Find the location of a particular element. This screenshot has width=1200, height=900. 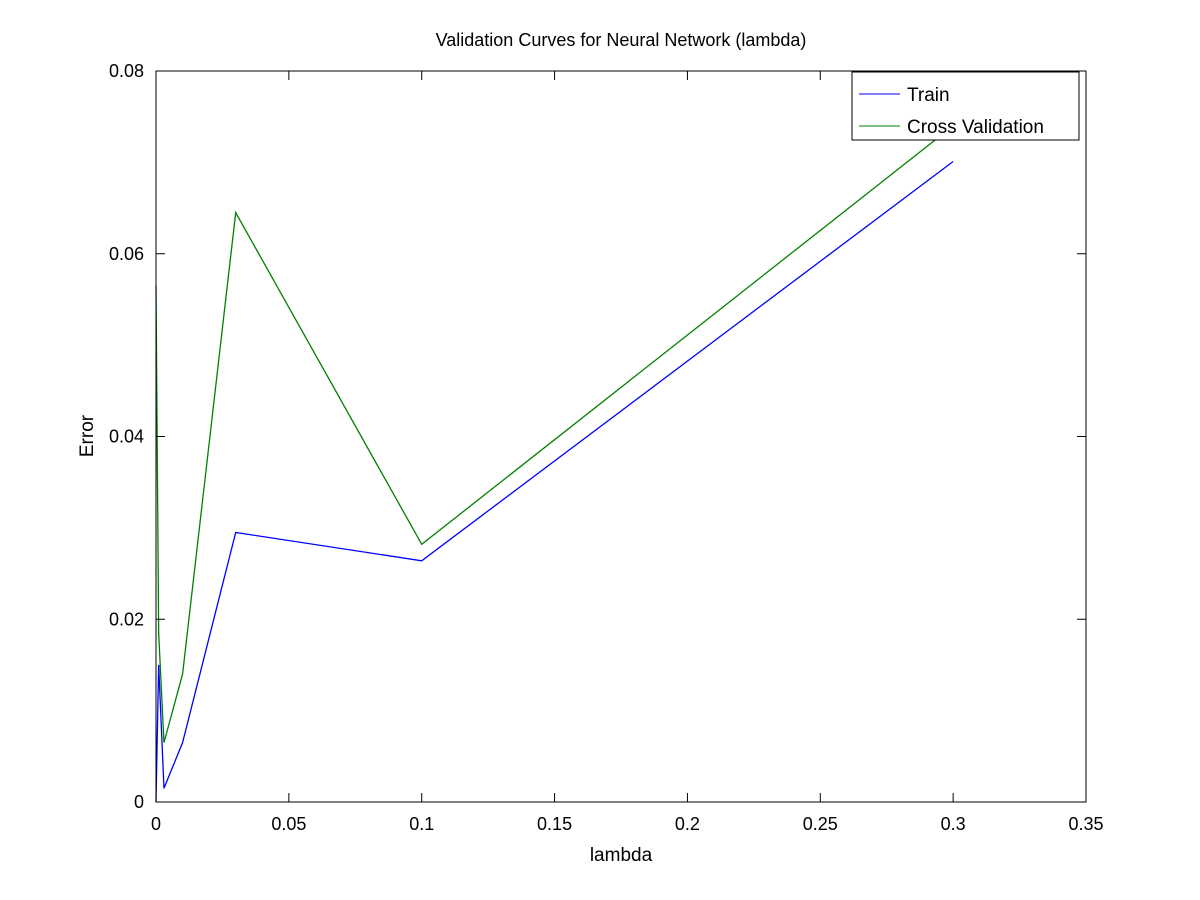

x-tick-label: 0.05 is located at coordinates (288, 824).